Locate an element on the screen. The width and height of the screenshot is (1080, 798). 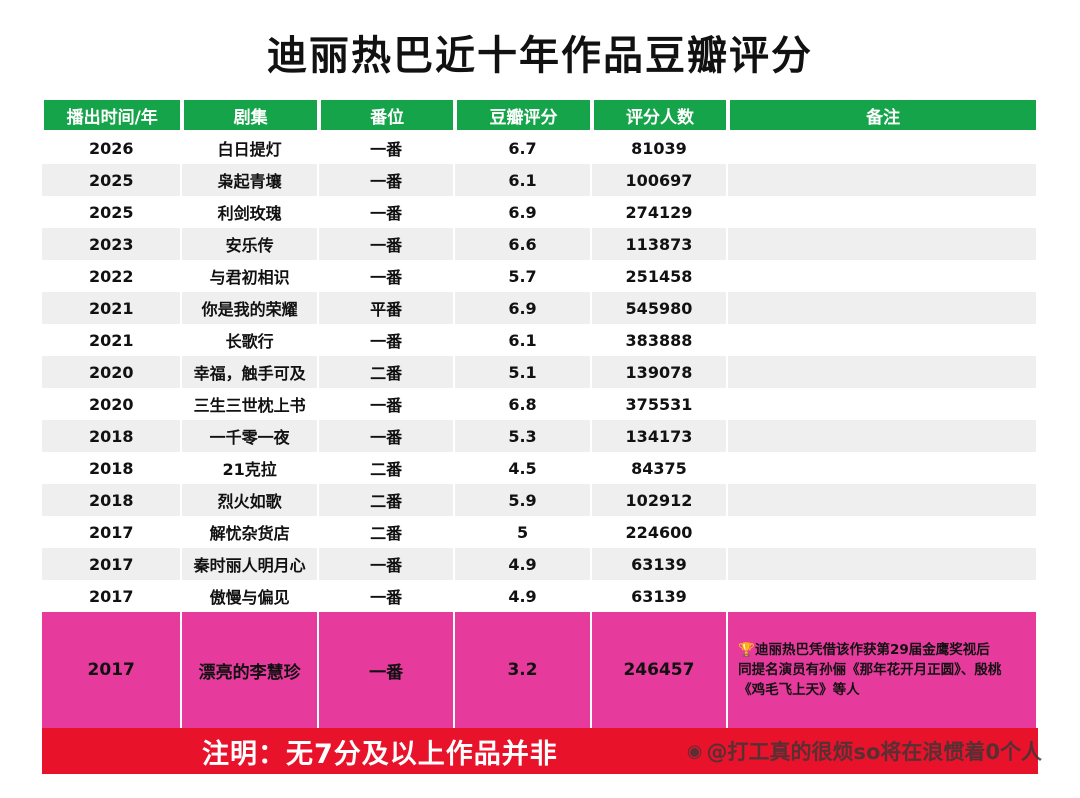
cell-score: 6.9 is located at coordinates (523, 308).